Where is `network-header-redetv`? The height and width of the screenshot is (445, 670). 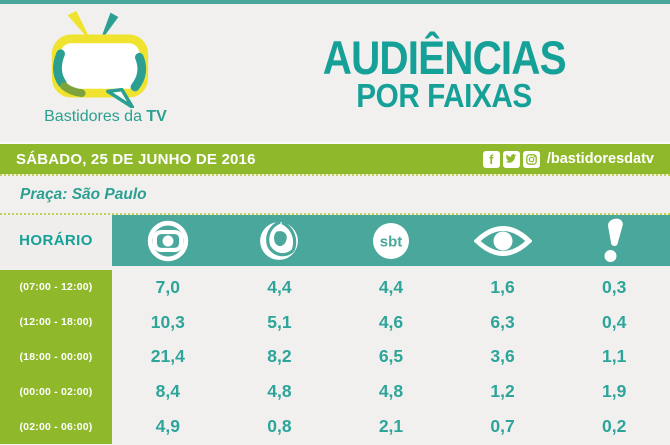
network-header-redetv is located at coordinates (614, 242).